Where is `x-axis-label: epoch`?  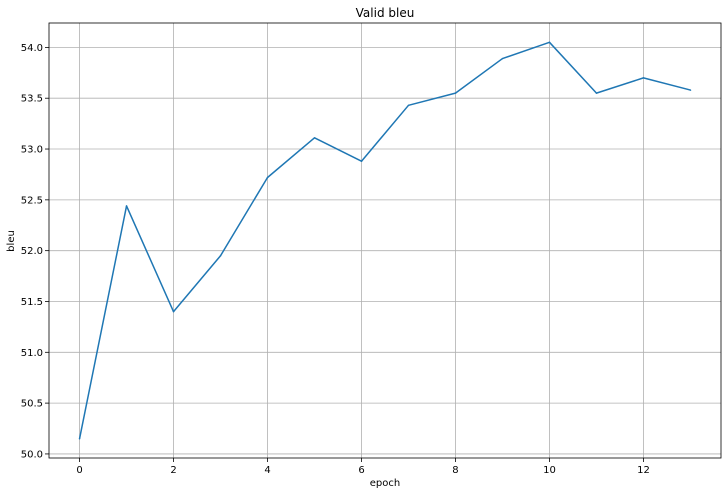 x-axis-label: epoch is located at coordinates (385, 483).